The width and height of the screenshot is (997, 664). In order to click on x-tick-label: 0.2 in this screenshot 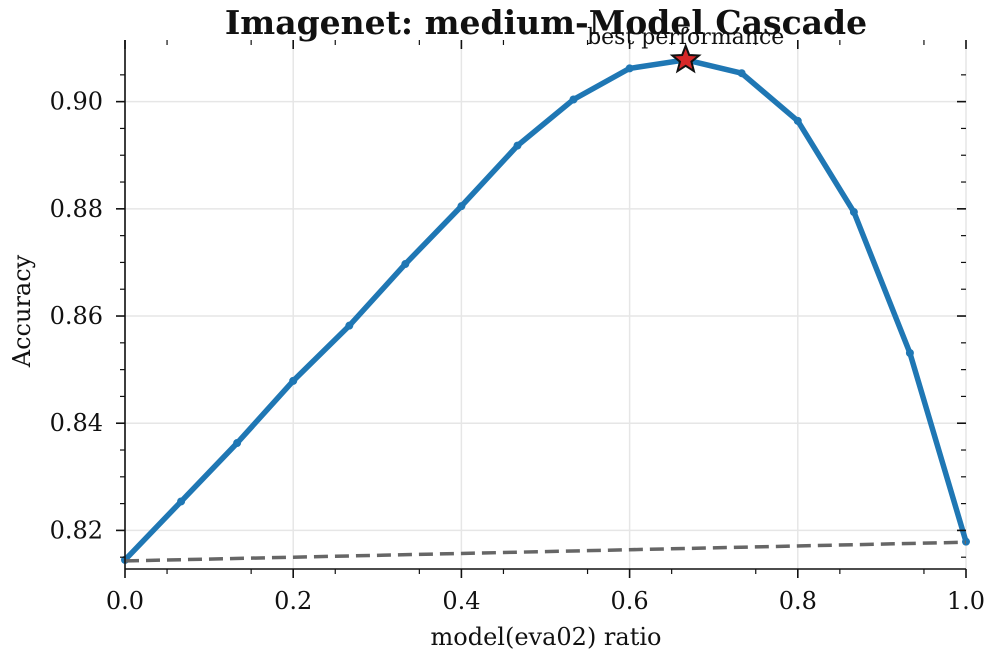, I will do `click(293, 601)`.